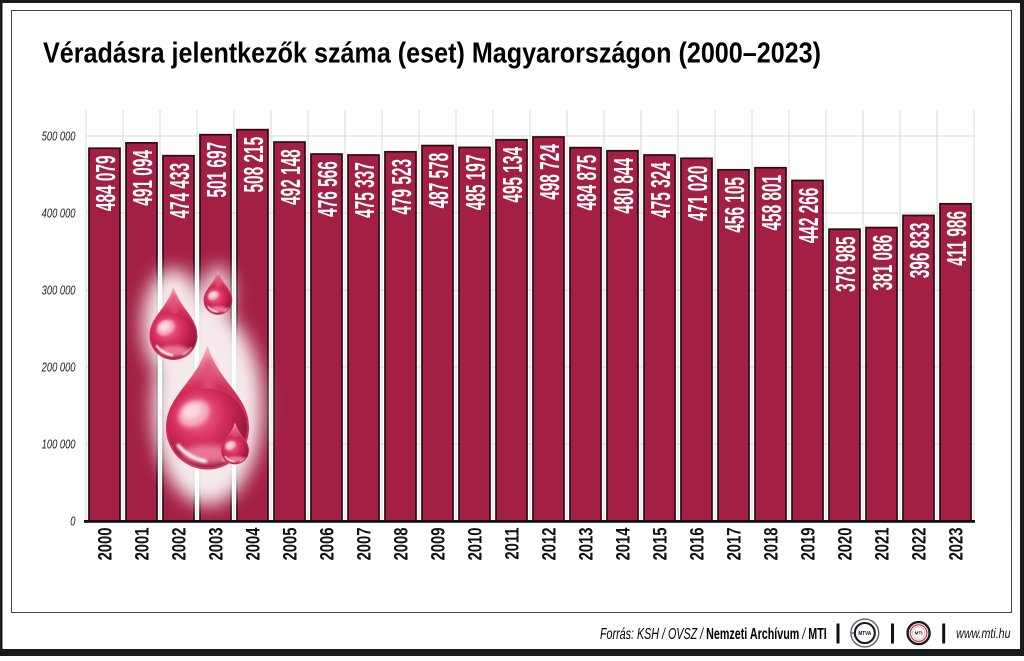 Image resolution: width=1024 pixels, height=661 pixels. Describe the element at coordinates (586, 183) in the screenshot. I see `svg-text: 484 875` at that location.